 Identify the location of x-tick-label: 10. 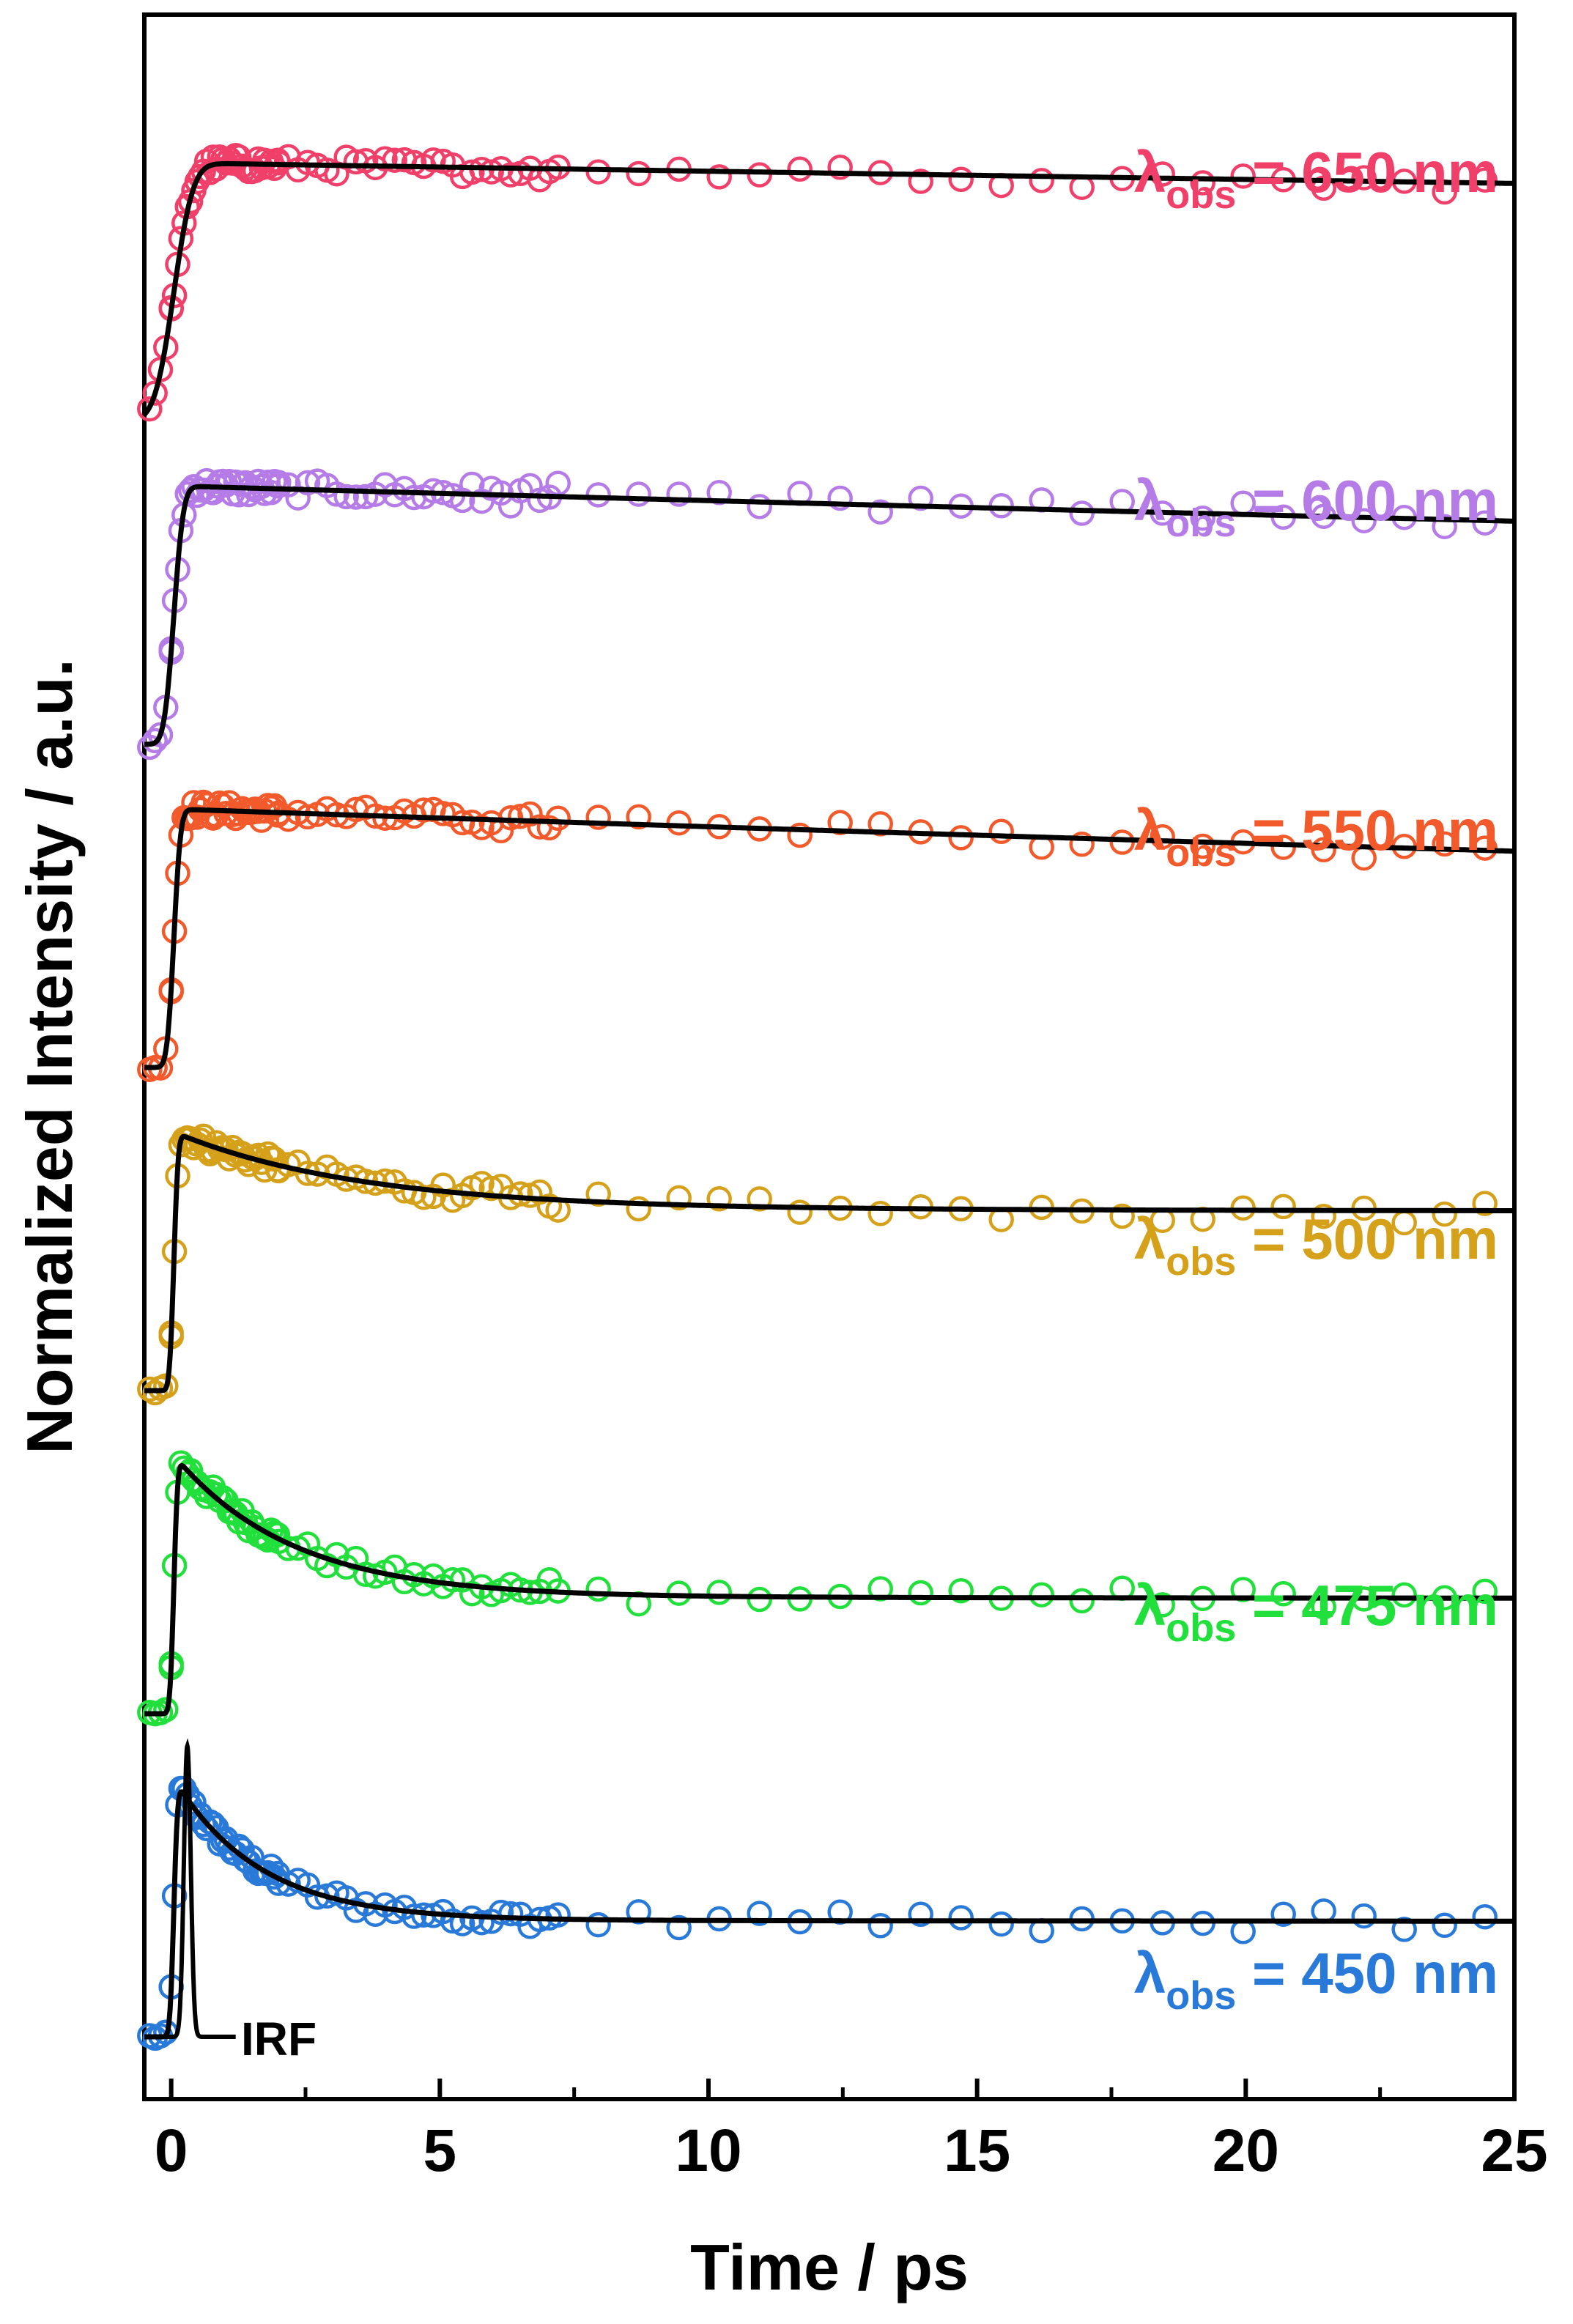
(708, 2150).